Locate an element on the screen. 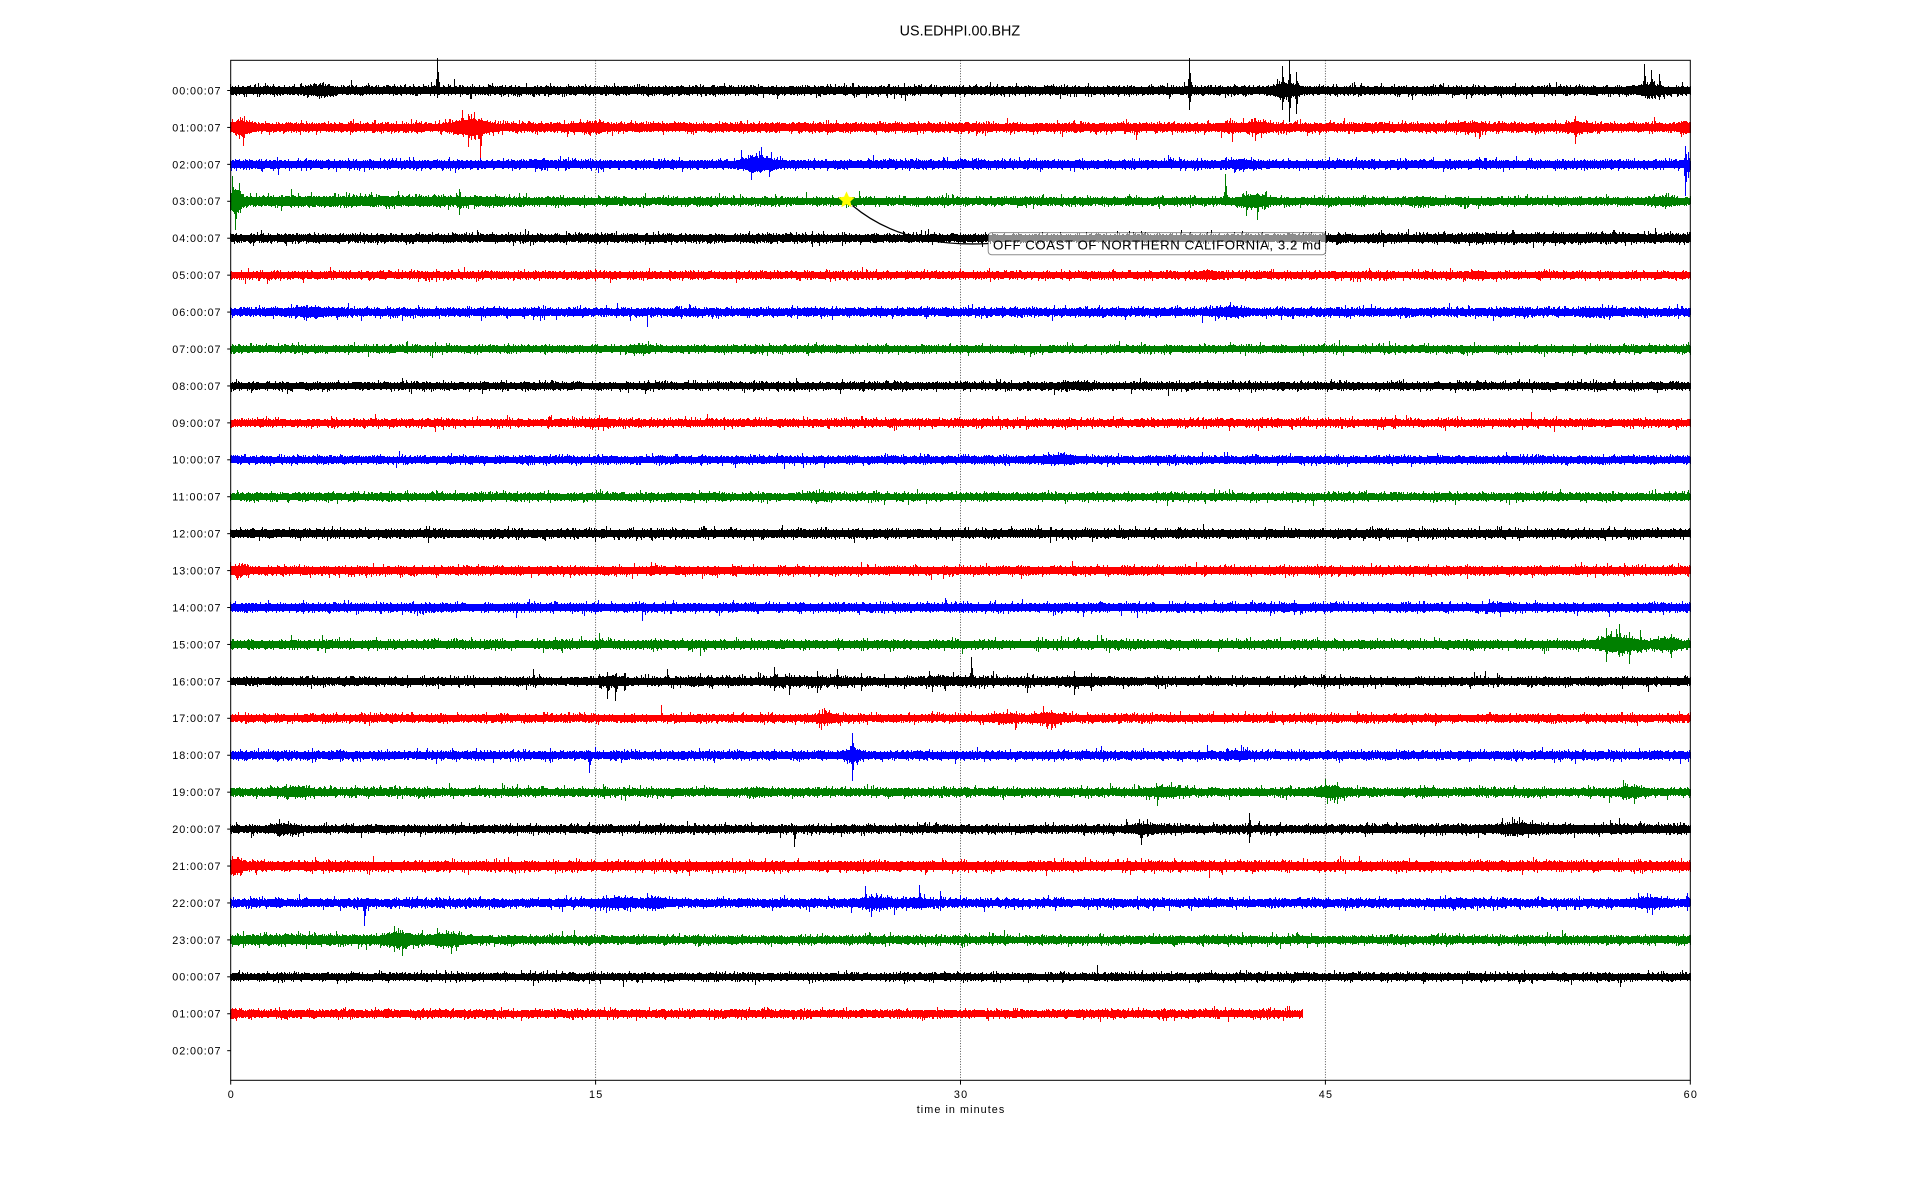 Image resolution: width=1920 pixels, height=1200 pixels. svg-text: 05:00:07 is located at coordinates (196, 276).